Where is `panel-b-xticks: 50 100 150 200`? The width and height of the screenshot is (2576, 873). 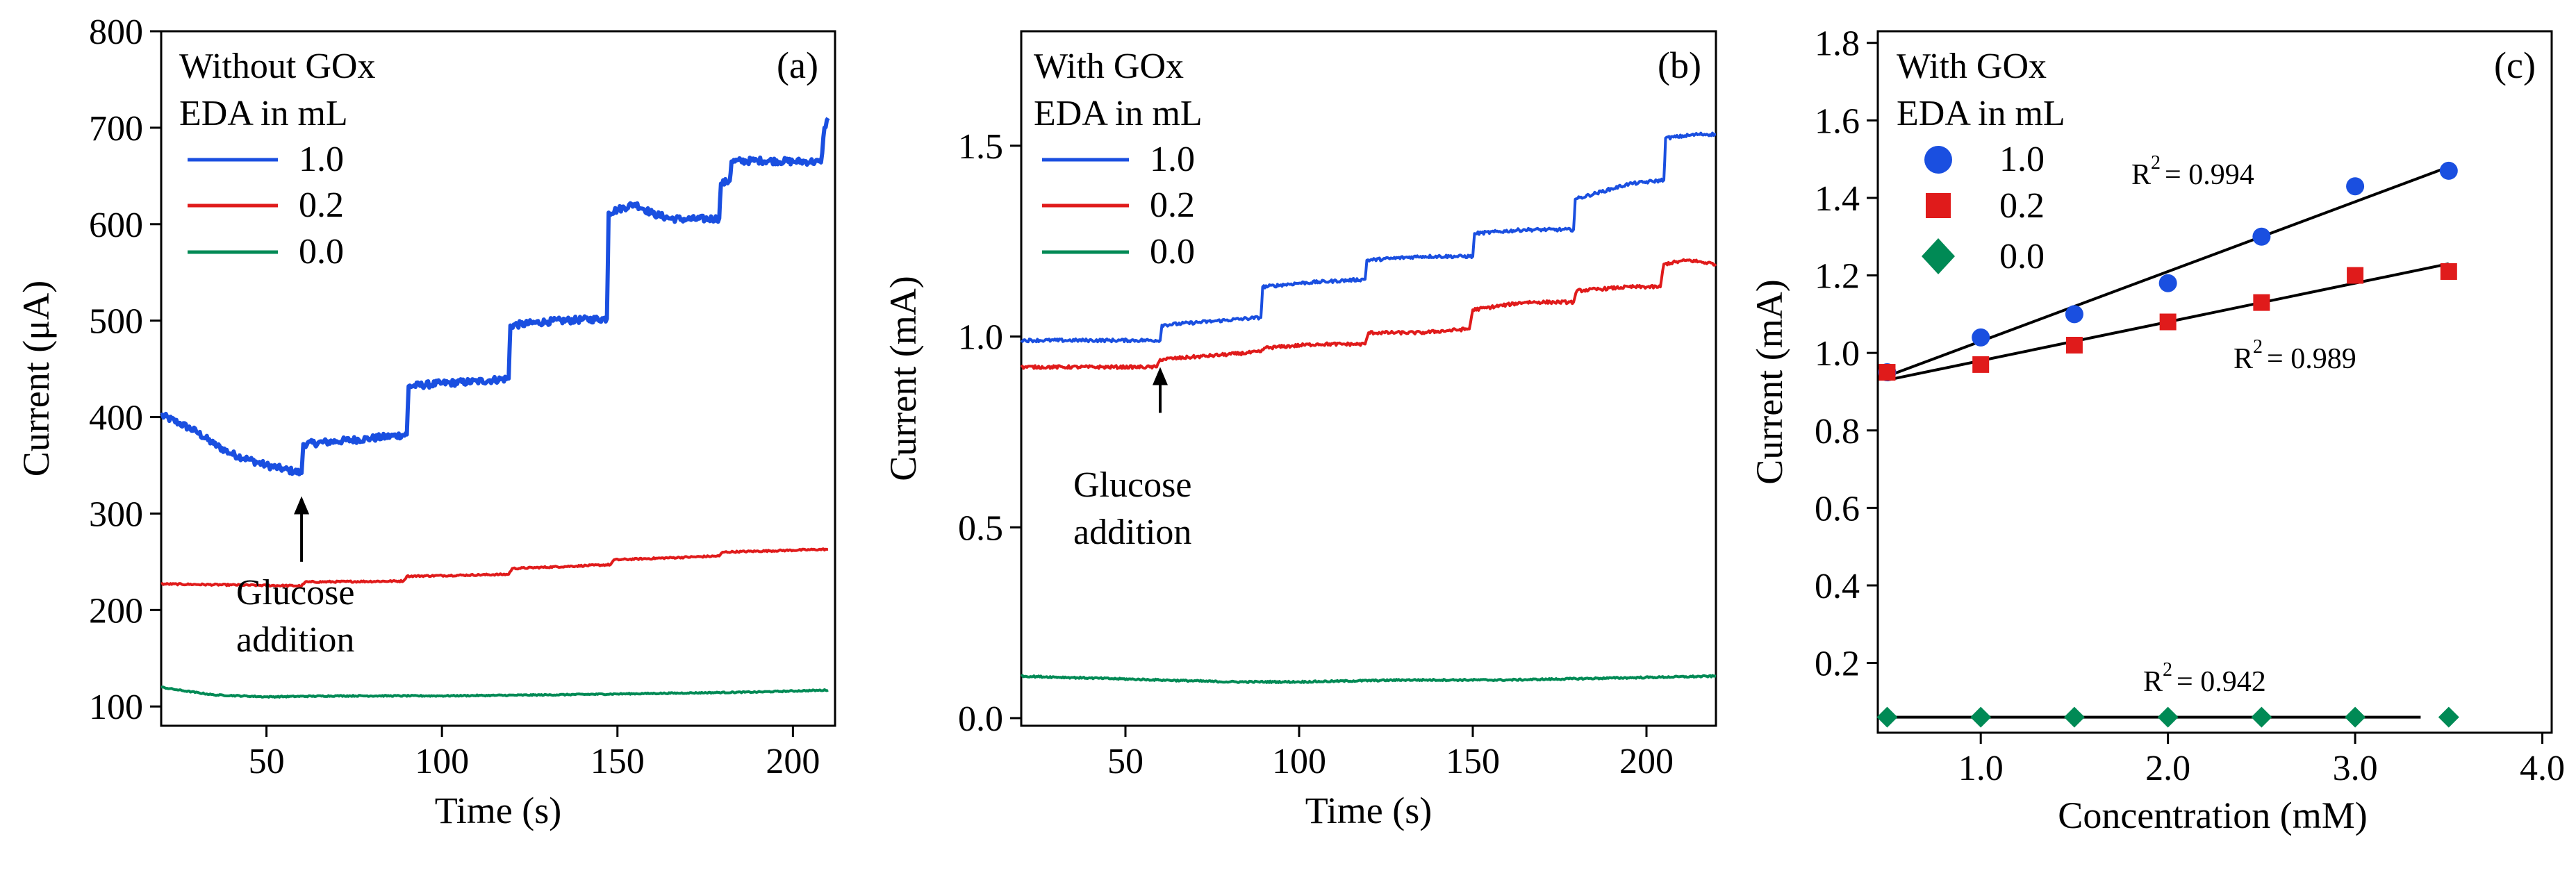 panel-b-xticks: 50 100 150 200 is located at coordinates (1390, 753).